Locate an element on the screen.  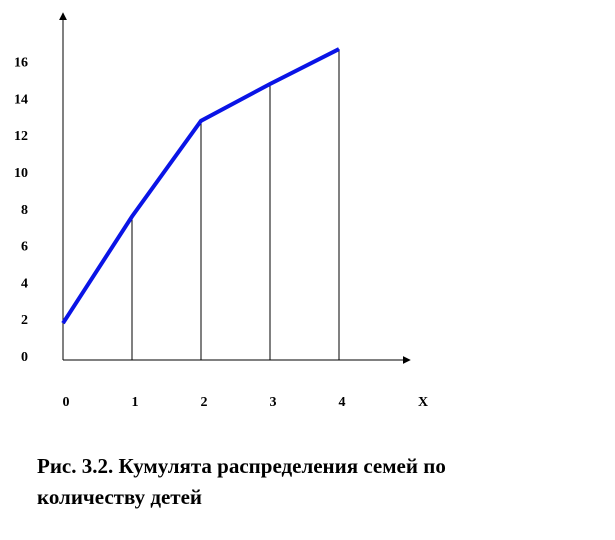
y-tick-label: 16 is located at coordinates (21, 63).